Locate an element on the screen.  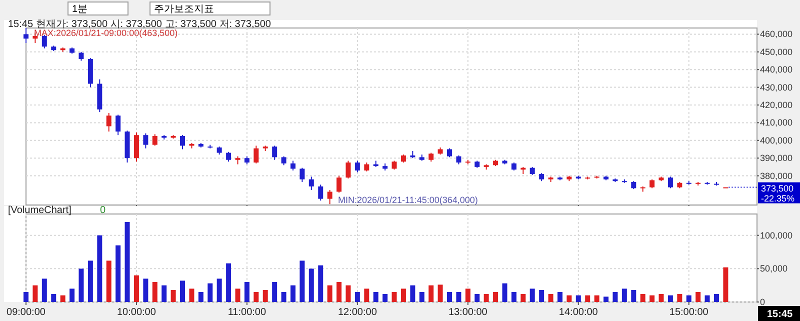
x-tick-label: 14:00:00 is located at coordinates (578, 312).